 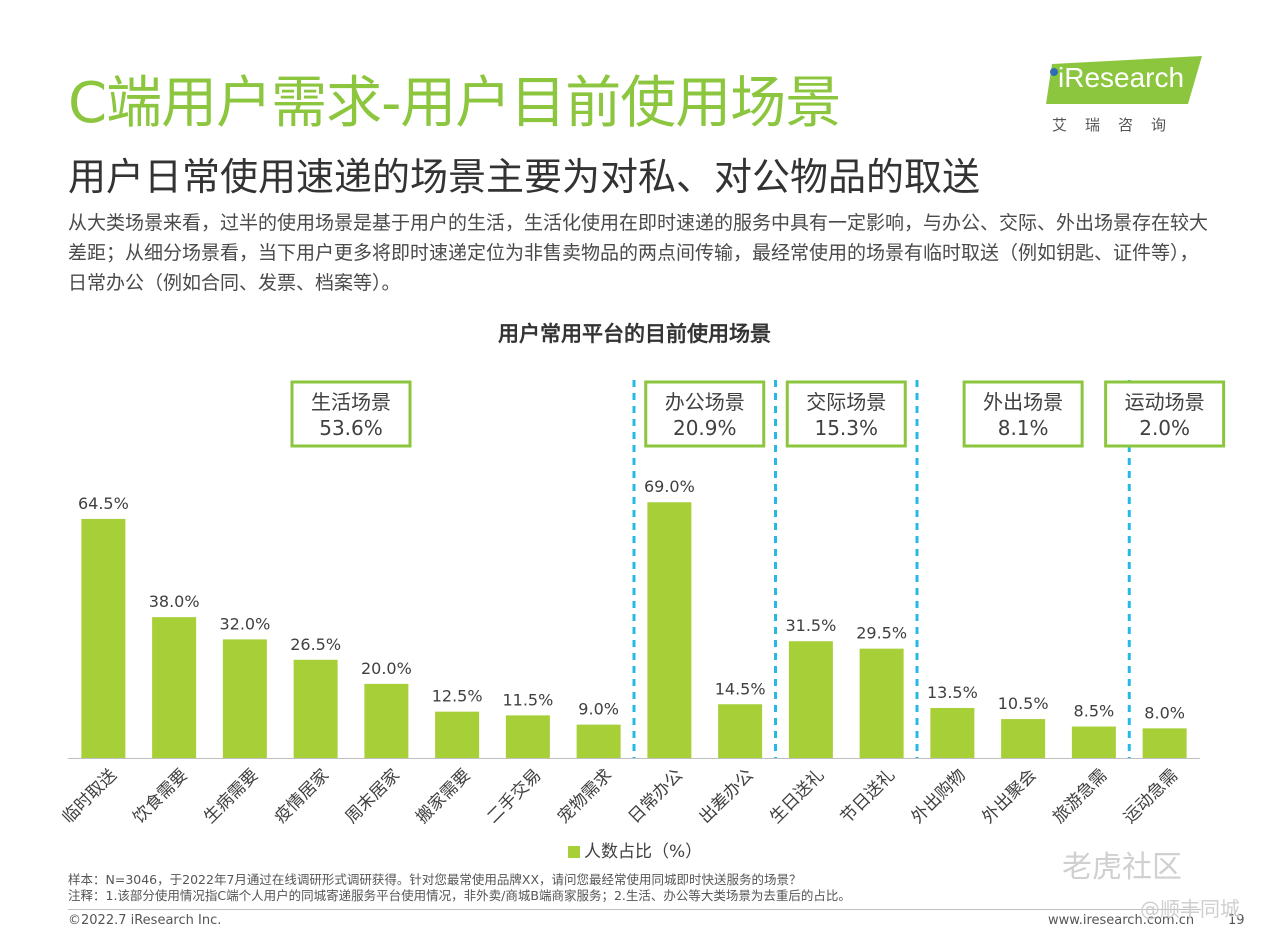 I want to click on category-label-3: 生病需要, so click(x=231, y=796).